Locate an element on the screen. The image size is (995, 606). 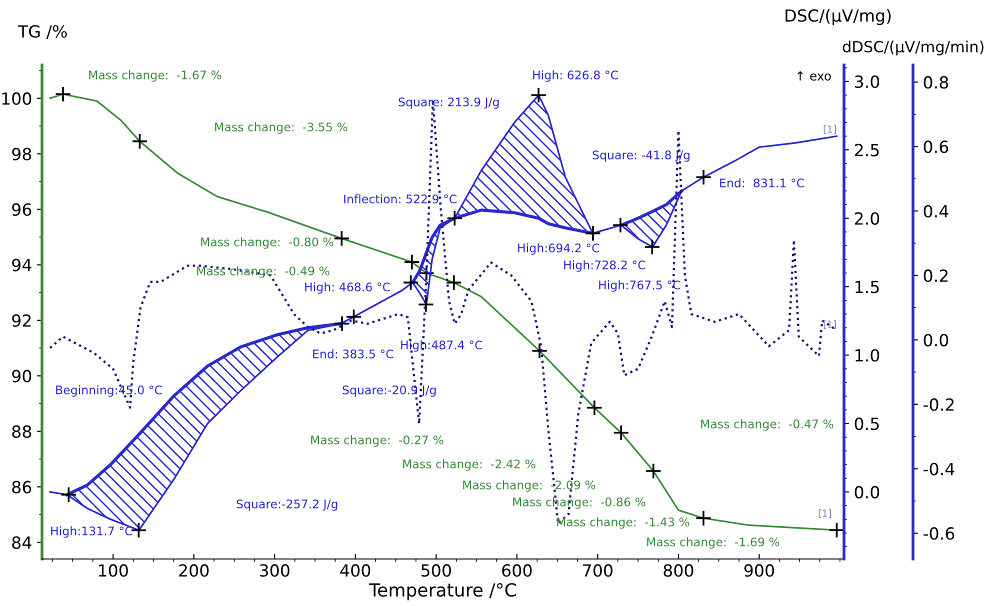
annotation: Square:-257.2 J/g is located at coordinates (287, 505).